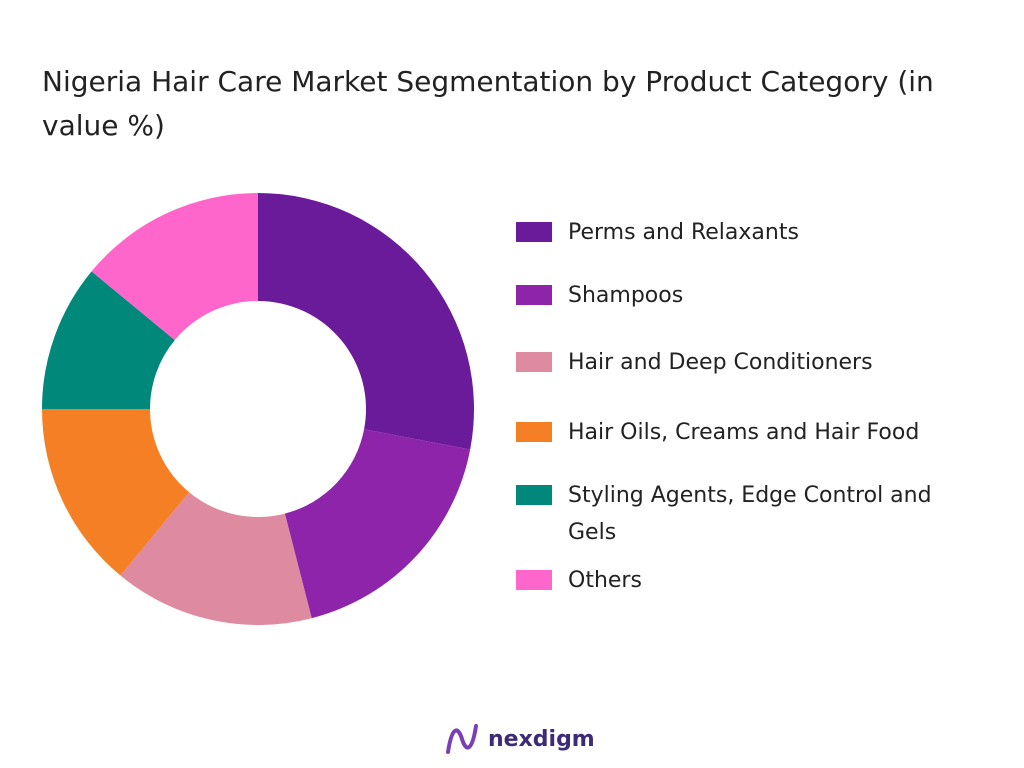 Image resolution: width=1024 pixels, height=768 pixels. Describe the element at coordinates (744, 432) in the screenshot. I see `legend-label: Hair Oils, Creams and Hair Food` at that location.